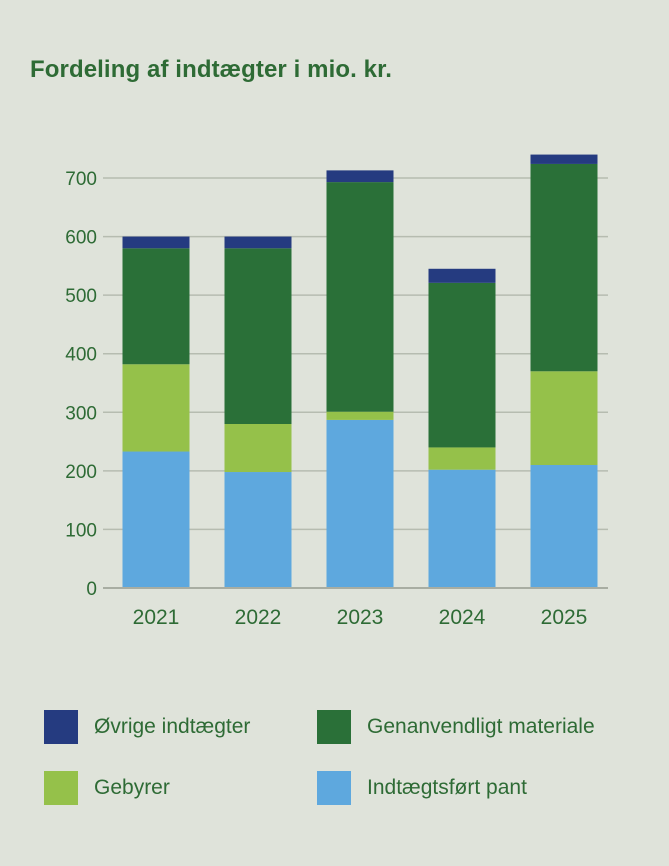 The width and height of the screenshot is (669, 866). I want to click on x-tick-label-2023: 2023, so click(360, 617).